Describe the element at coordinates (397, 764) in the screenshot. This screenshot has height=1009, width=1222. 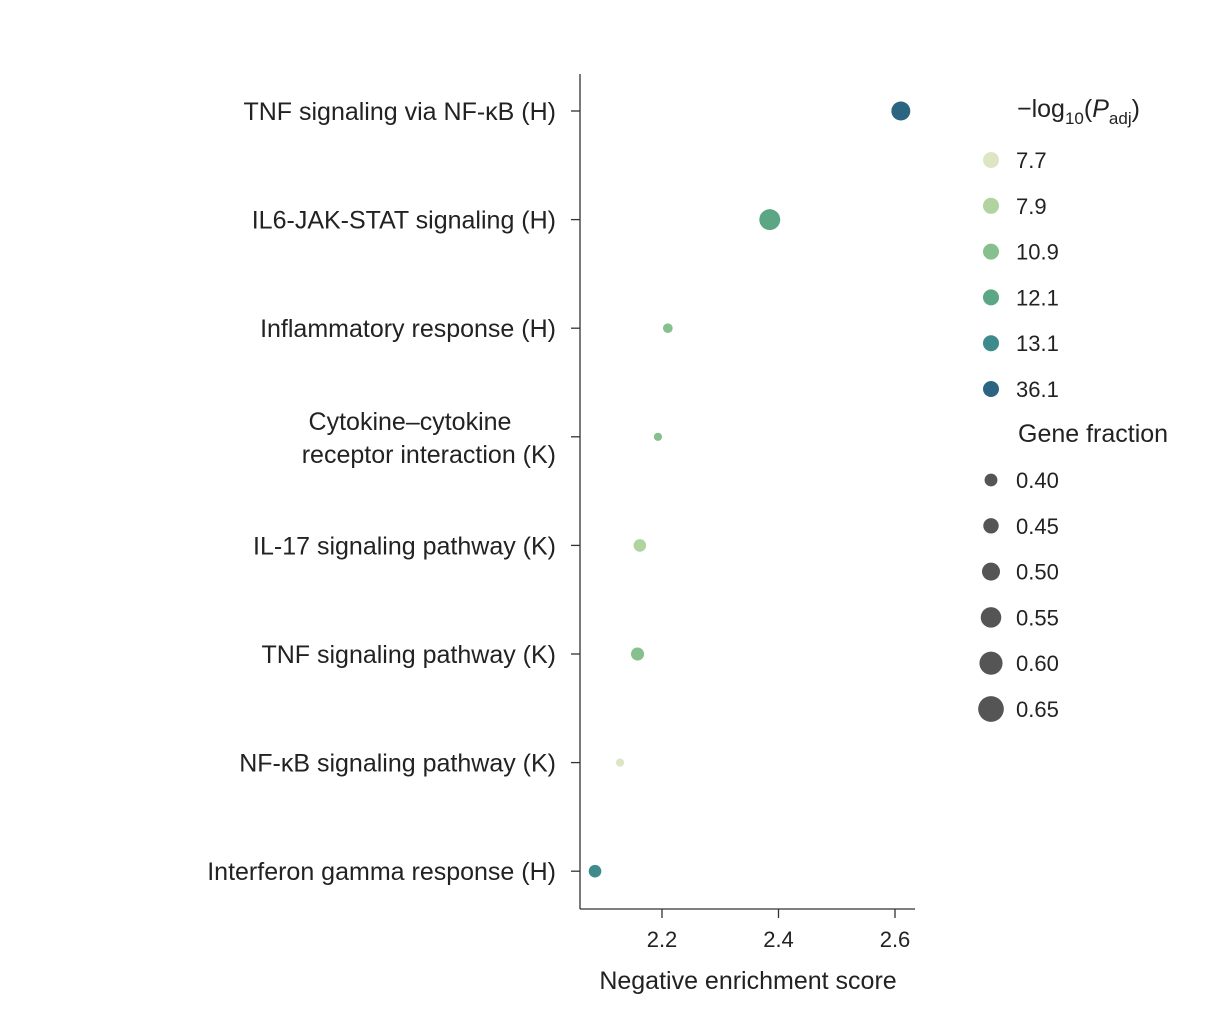
I see `category-label: NF-κB signaling pathway (K)` at that location.